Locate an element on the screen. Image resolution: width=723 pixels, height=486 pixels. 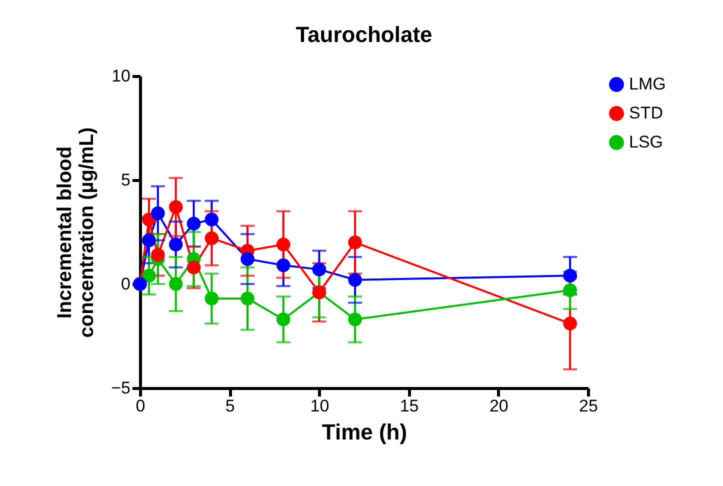
y-tick-label: 10 is located at coordinates (121, 76).